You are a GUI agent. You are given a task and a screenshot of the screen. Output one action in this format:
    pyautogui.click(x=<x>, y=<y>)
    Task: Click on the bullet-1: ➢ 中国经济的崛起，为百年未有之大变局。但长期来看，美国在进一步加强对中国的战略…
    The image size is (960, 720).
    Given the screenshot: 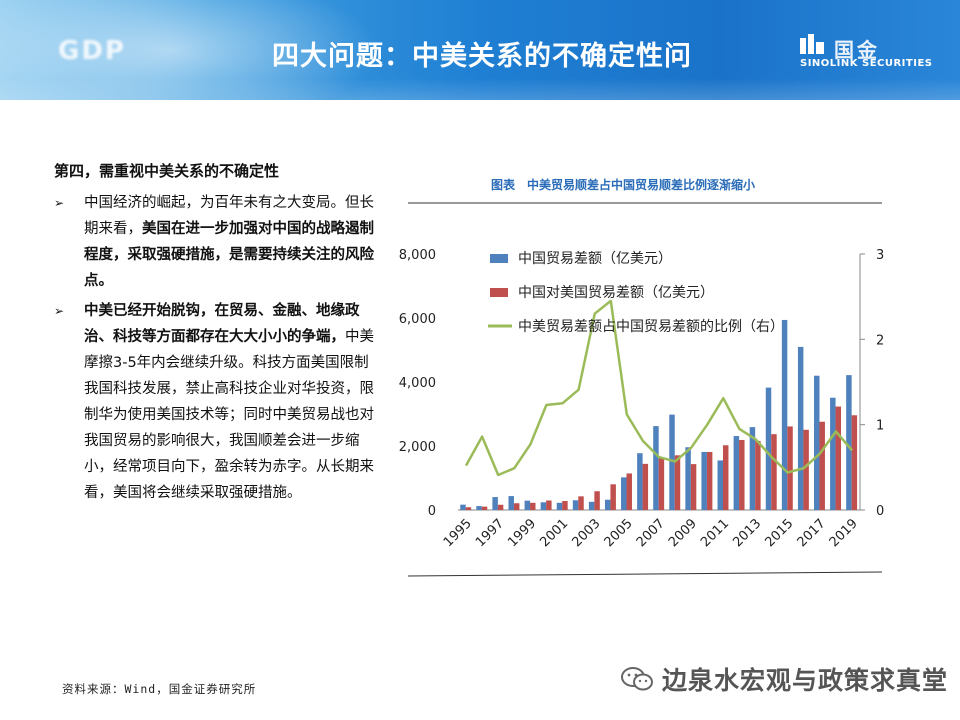 What is the action you would take?
    pyautogui.click(x=214, y=242)
    